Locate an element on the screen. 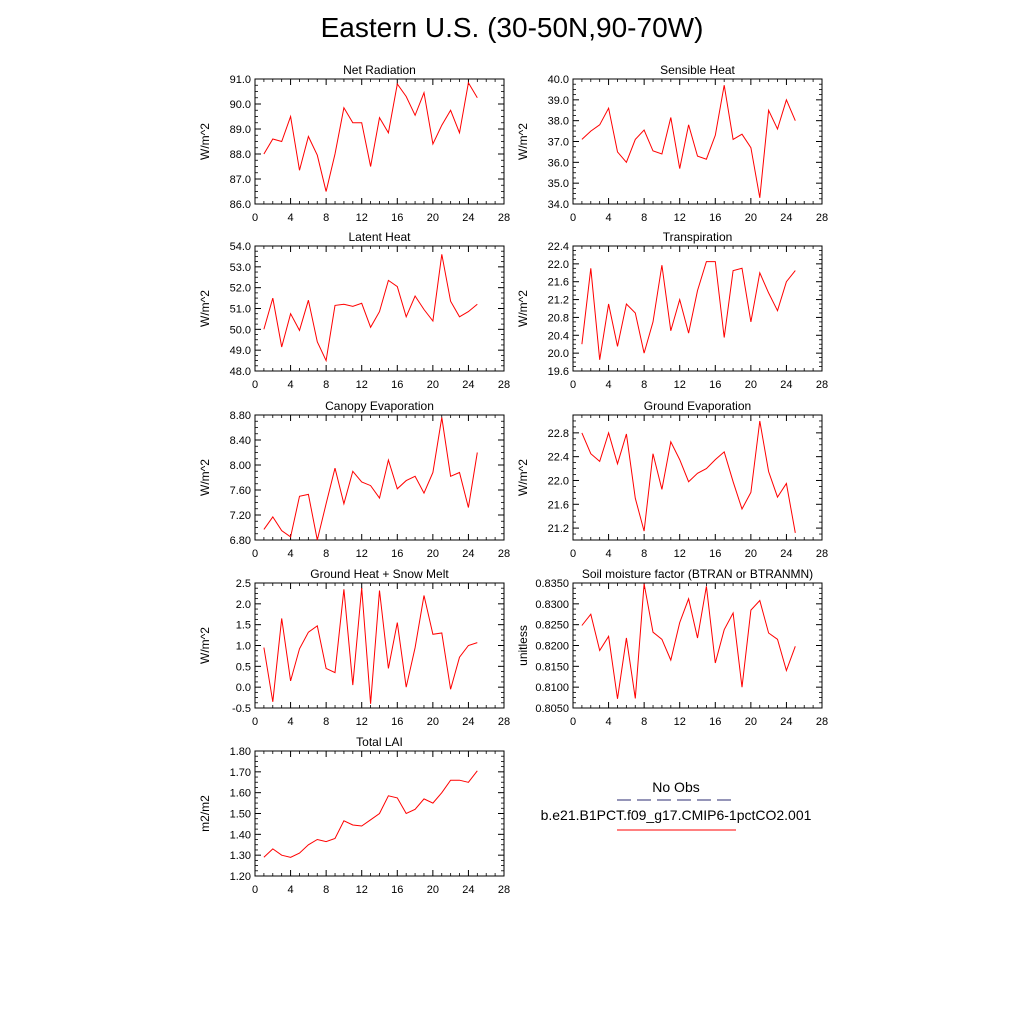 This screenshot has width=1024, height=1024. figure-title: Eastern U.S. (30-50N,90-70W) is located at coordinates (512, 27).